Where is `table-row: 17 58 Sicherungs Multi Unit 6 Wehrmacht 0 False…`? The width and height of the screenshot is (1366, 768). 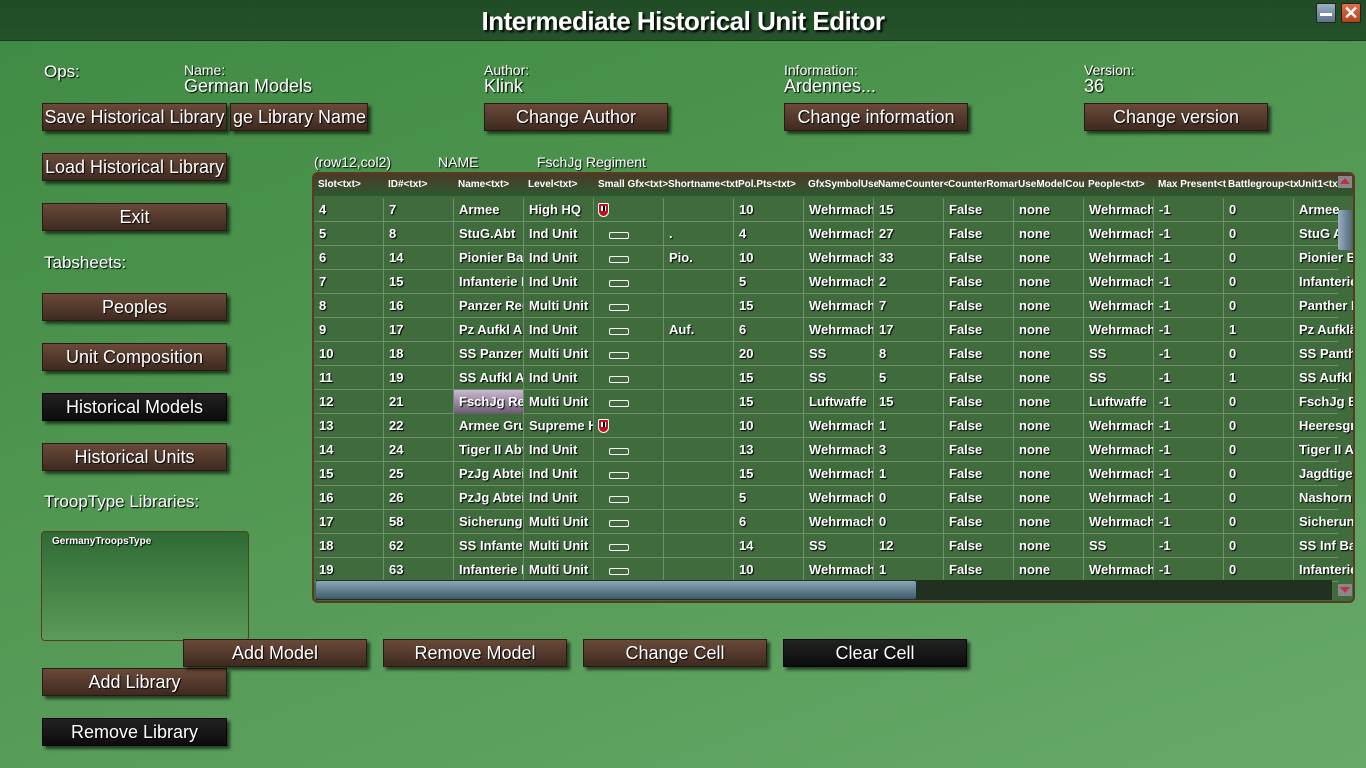 table-row: 17 58 Sicherungs Multi Unit 6 Wehrmacht 0 False… is located at coordinates (833, 522).